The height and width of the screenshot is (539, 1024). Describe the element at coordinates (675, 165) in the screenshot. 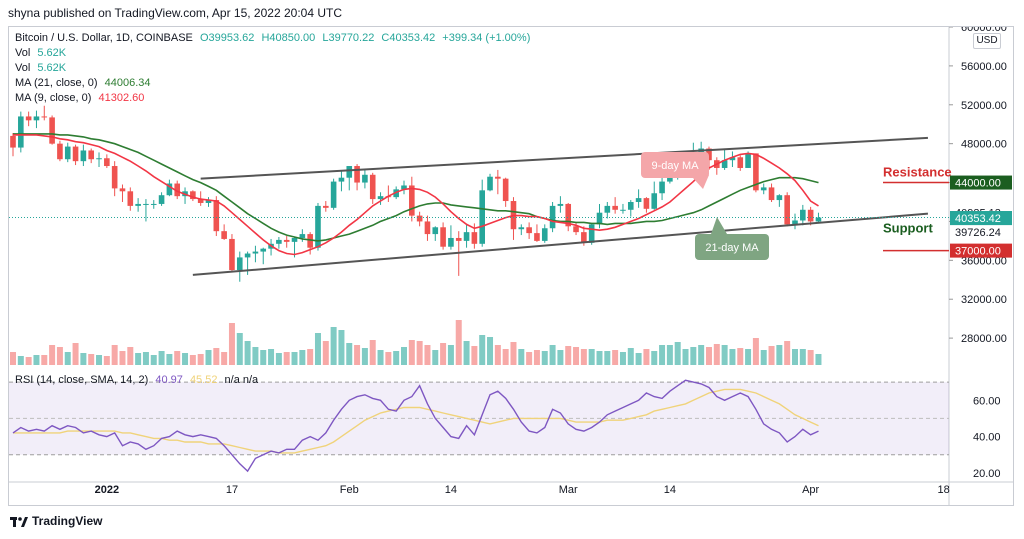

I see `ma9-label-box` at that location.